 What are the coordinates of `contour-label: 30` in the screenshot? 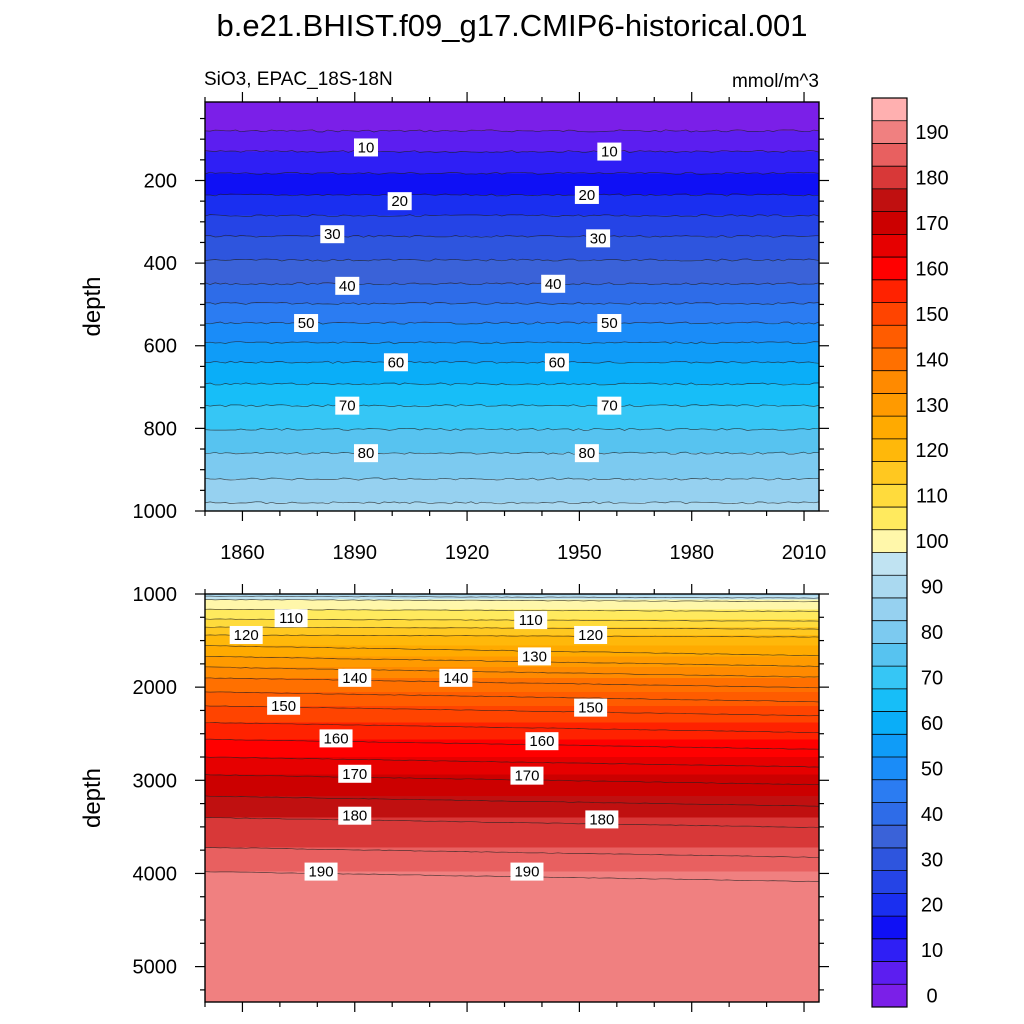 It's located at (332, 234).